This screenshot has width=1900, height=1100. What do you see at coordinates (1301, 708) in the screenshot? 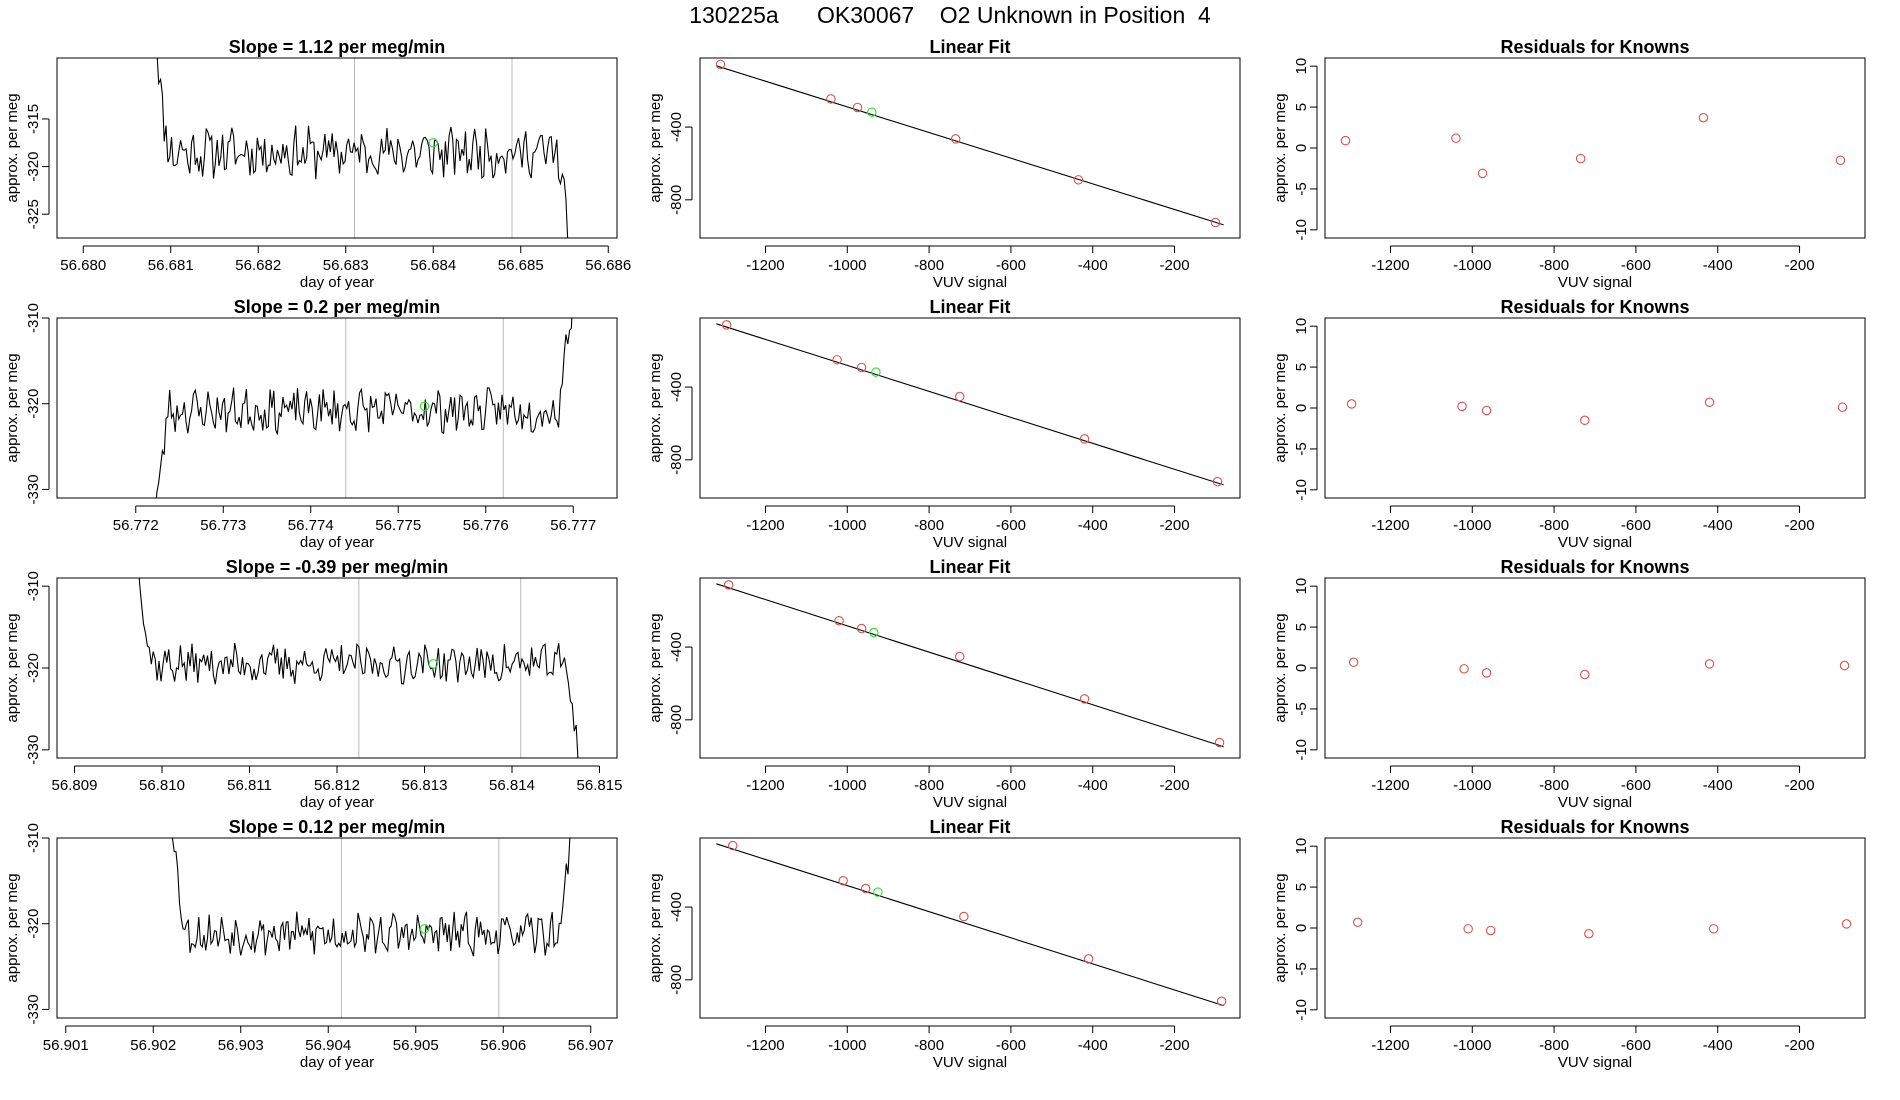
I see `y-tick-label: -5` at bounding box center [1301, 708].